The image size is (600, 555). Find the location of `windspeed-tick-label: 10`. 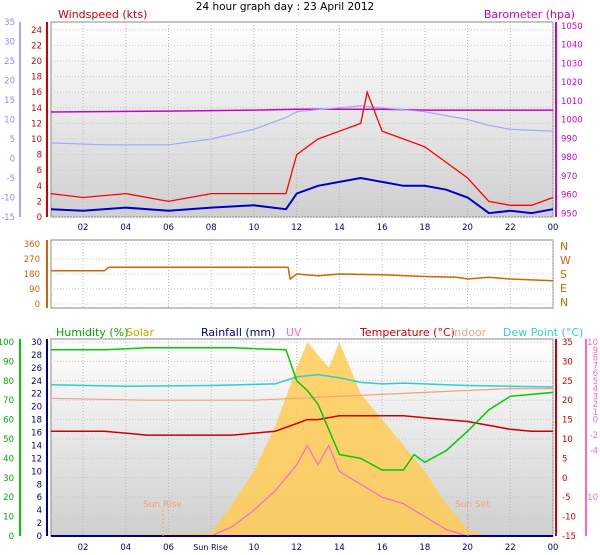

windspeed-tick-label: 10 is located at coordinates (36, 140).